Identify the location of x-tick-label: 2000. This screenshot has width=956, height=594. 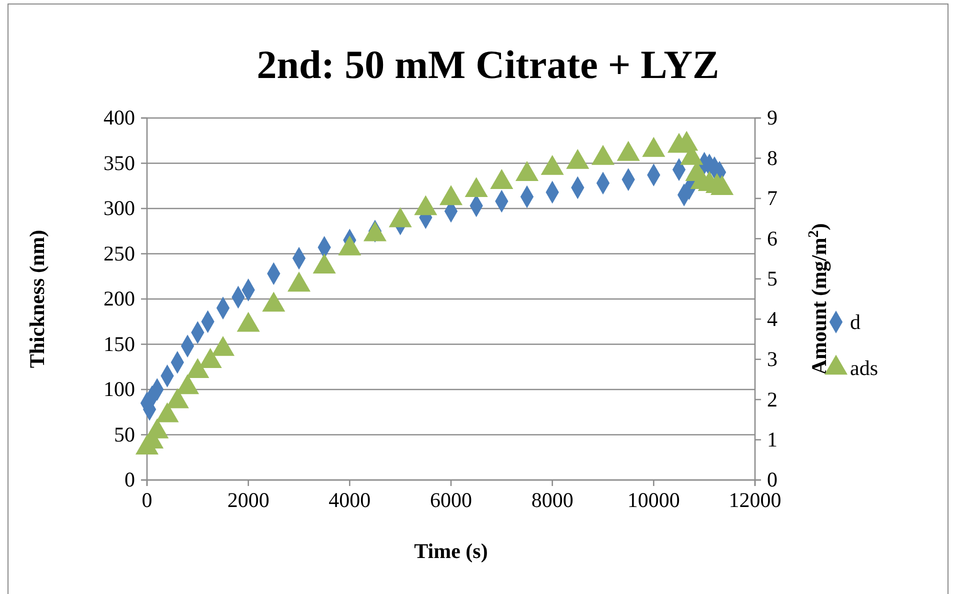
(248, 500).